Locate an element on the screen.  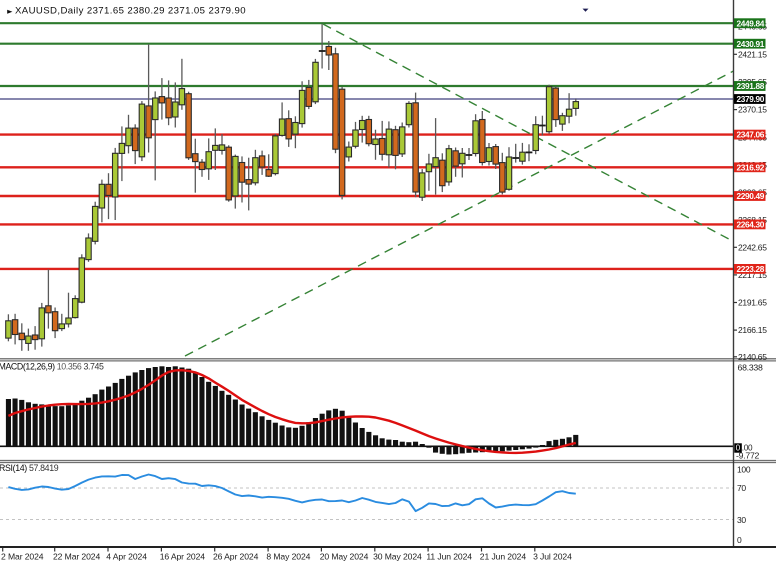
svg-text: 4 Apr 2024 is located at coordinates (126, 557).